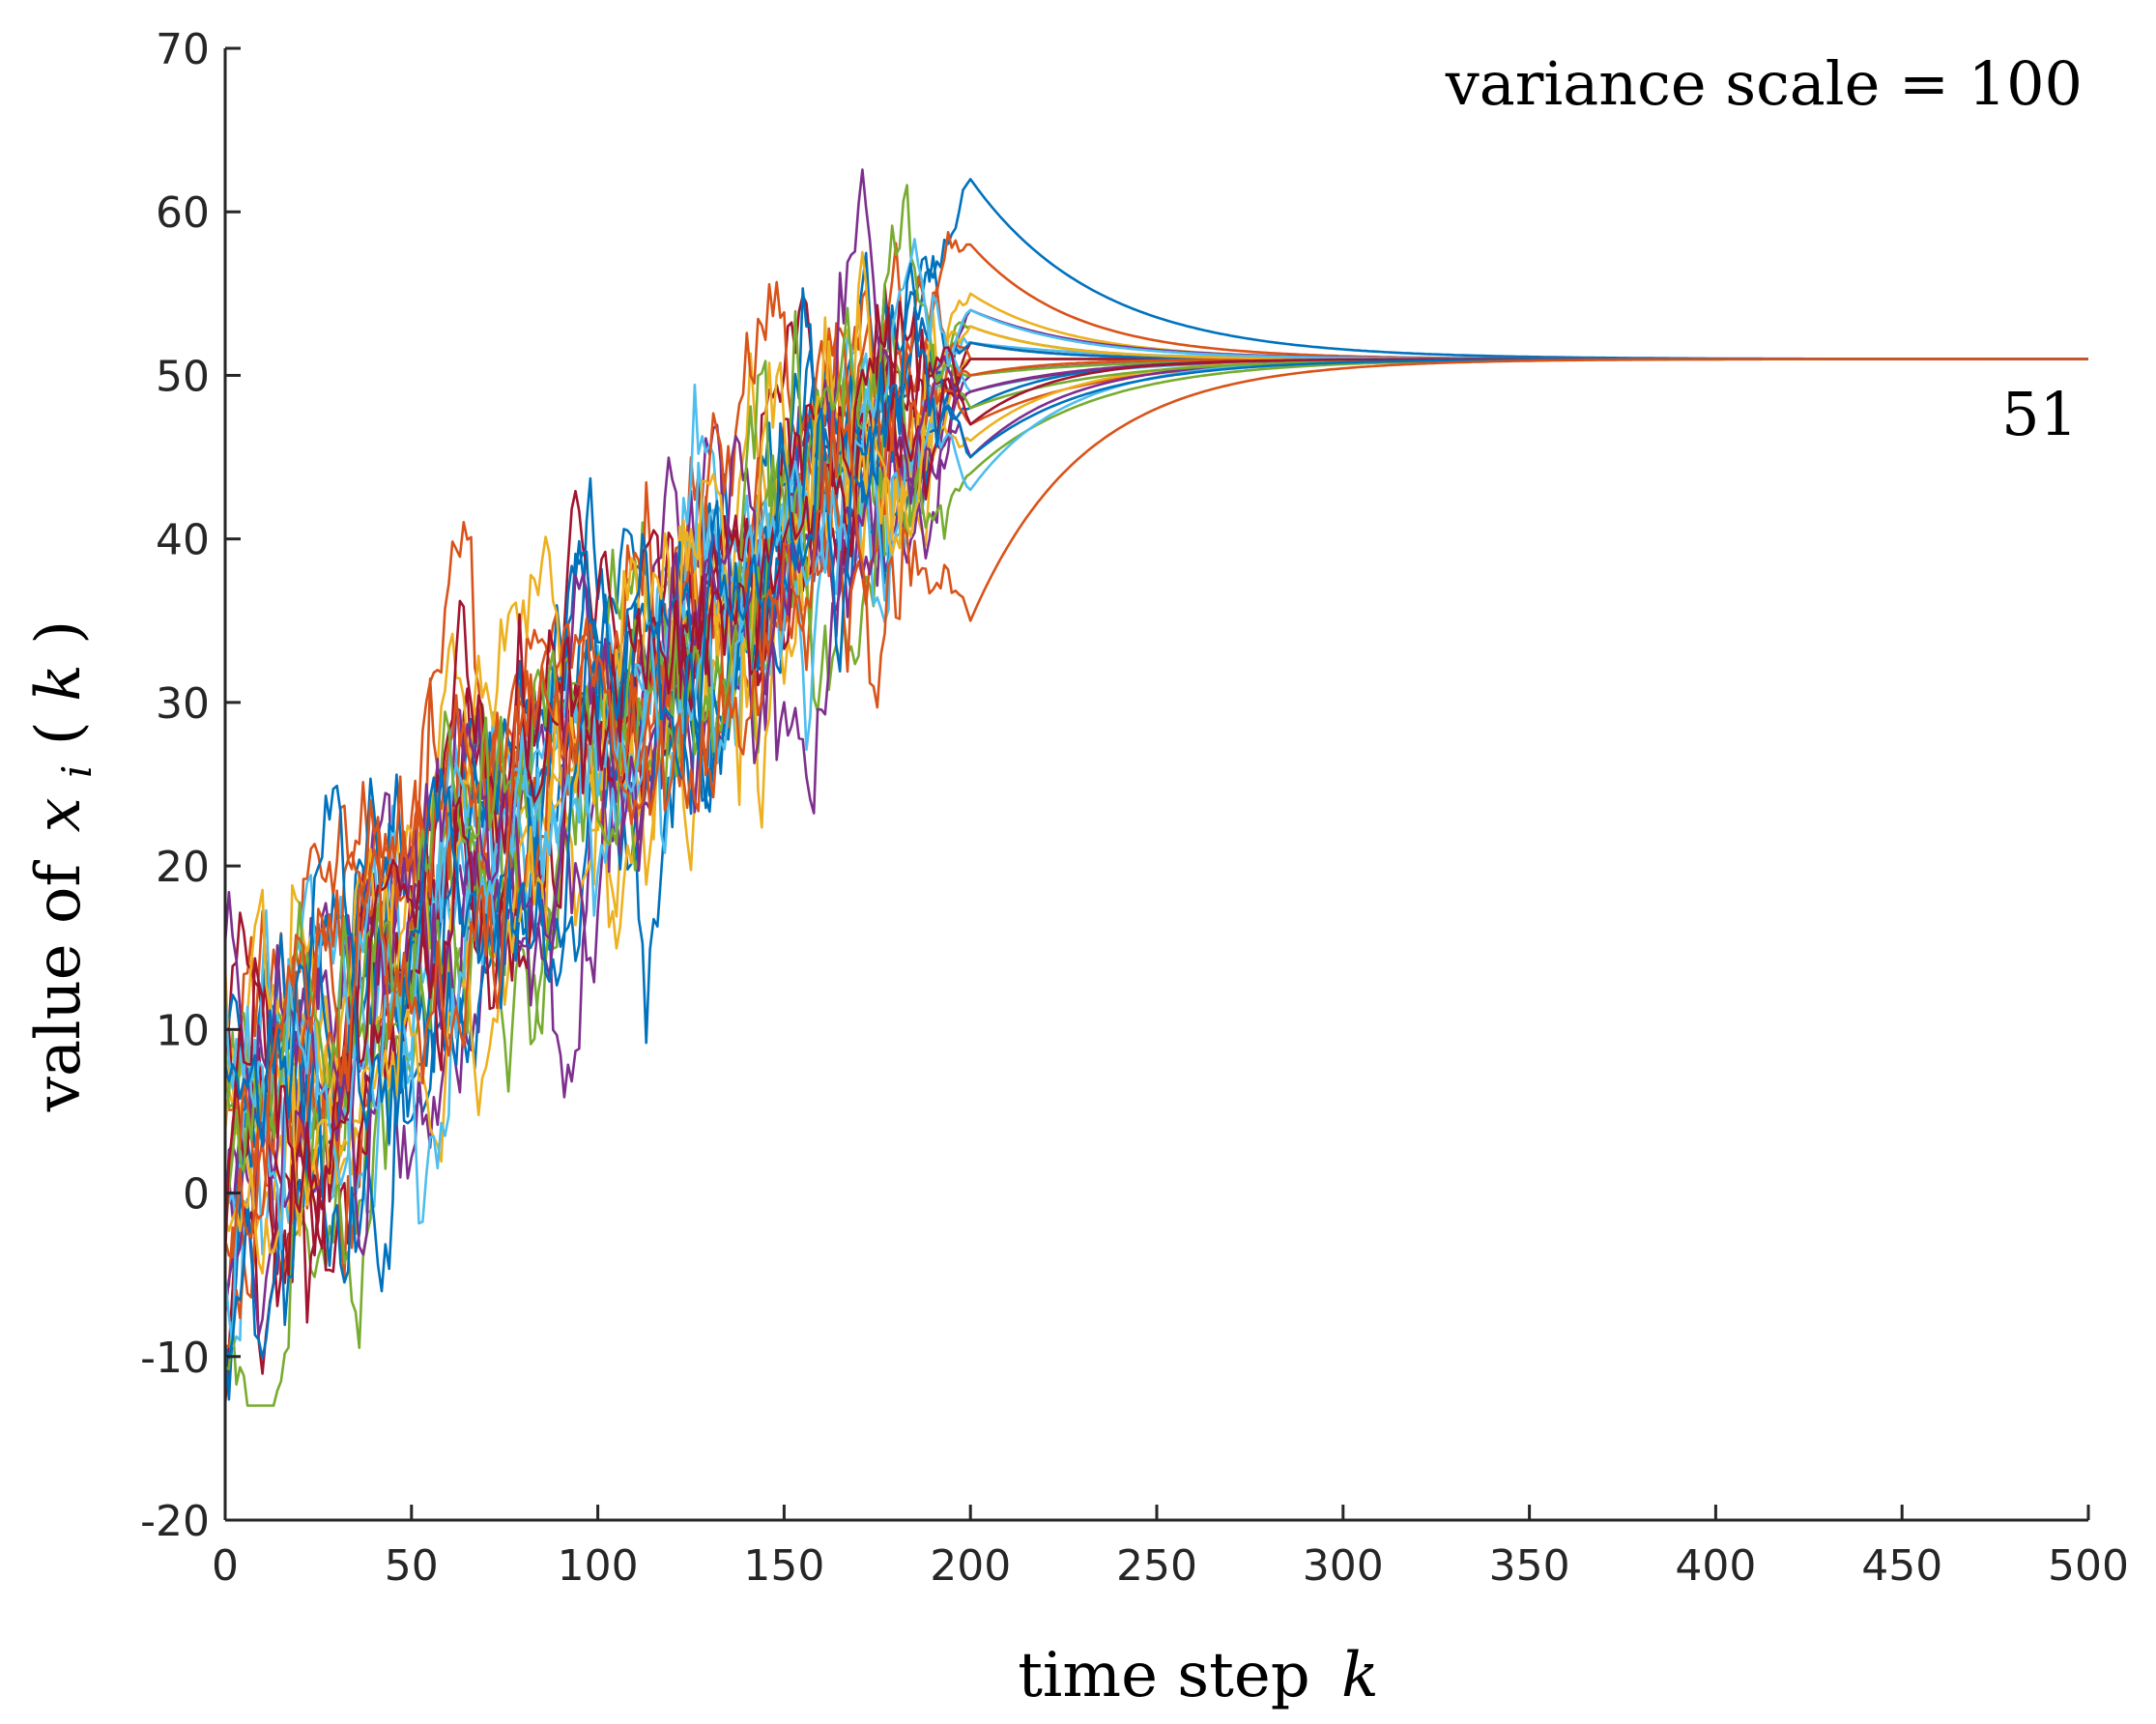  I want to click on y-tick-label: 40, so click(183, 541).